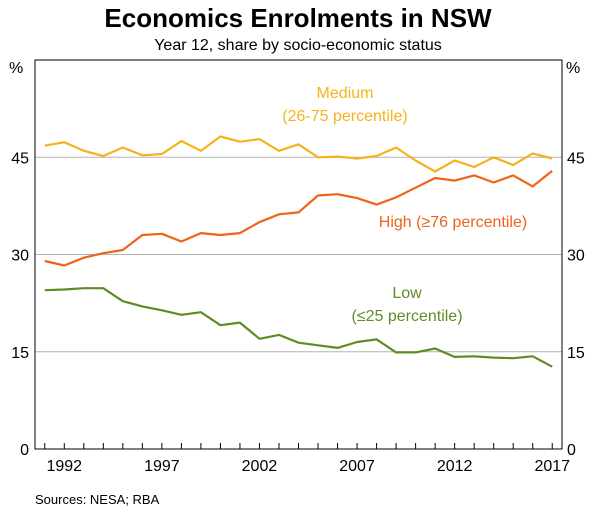  What do you see at coordinates (20, 158) in the screenshot?
I see `y-tick-label-left: 45` at bounding box center [20, 158].